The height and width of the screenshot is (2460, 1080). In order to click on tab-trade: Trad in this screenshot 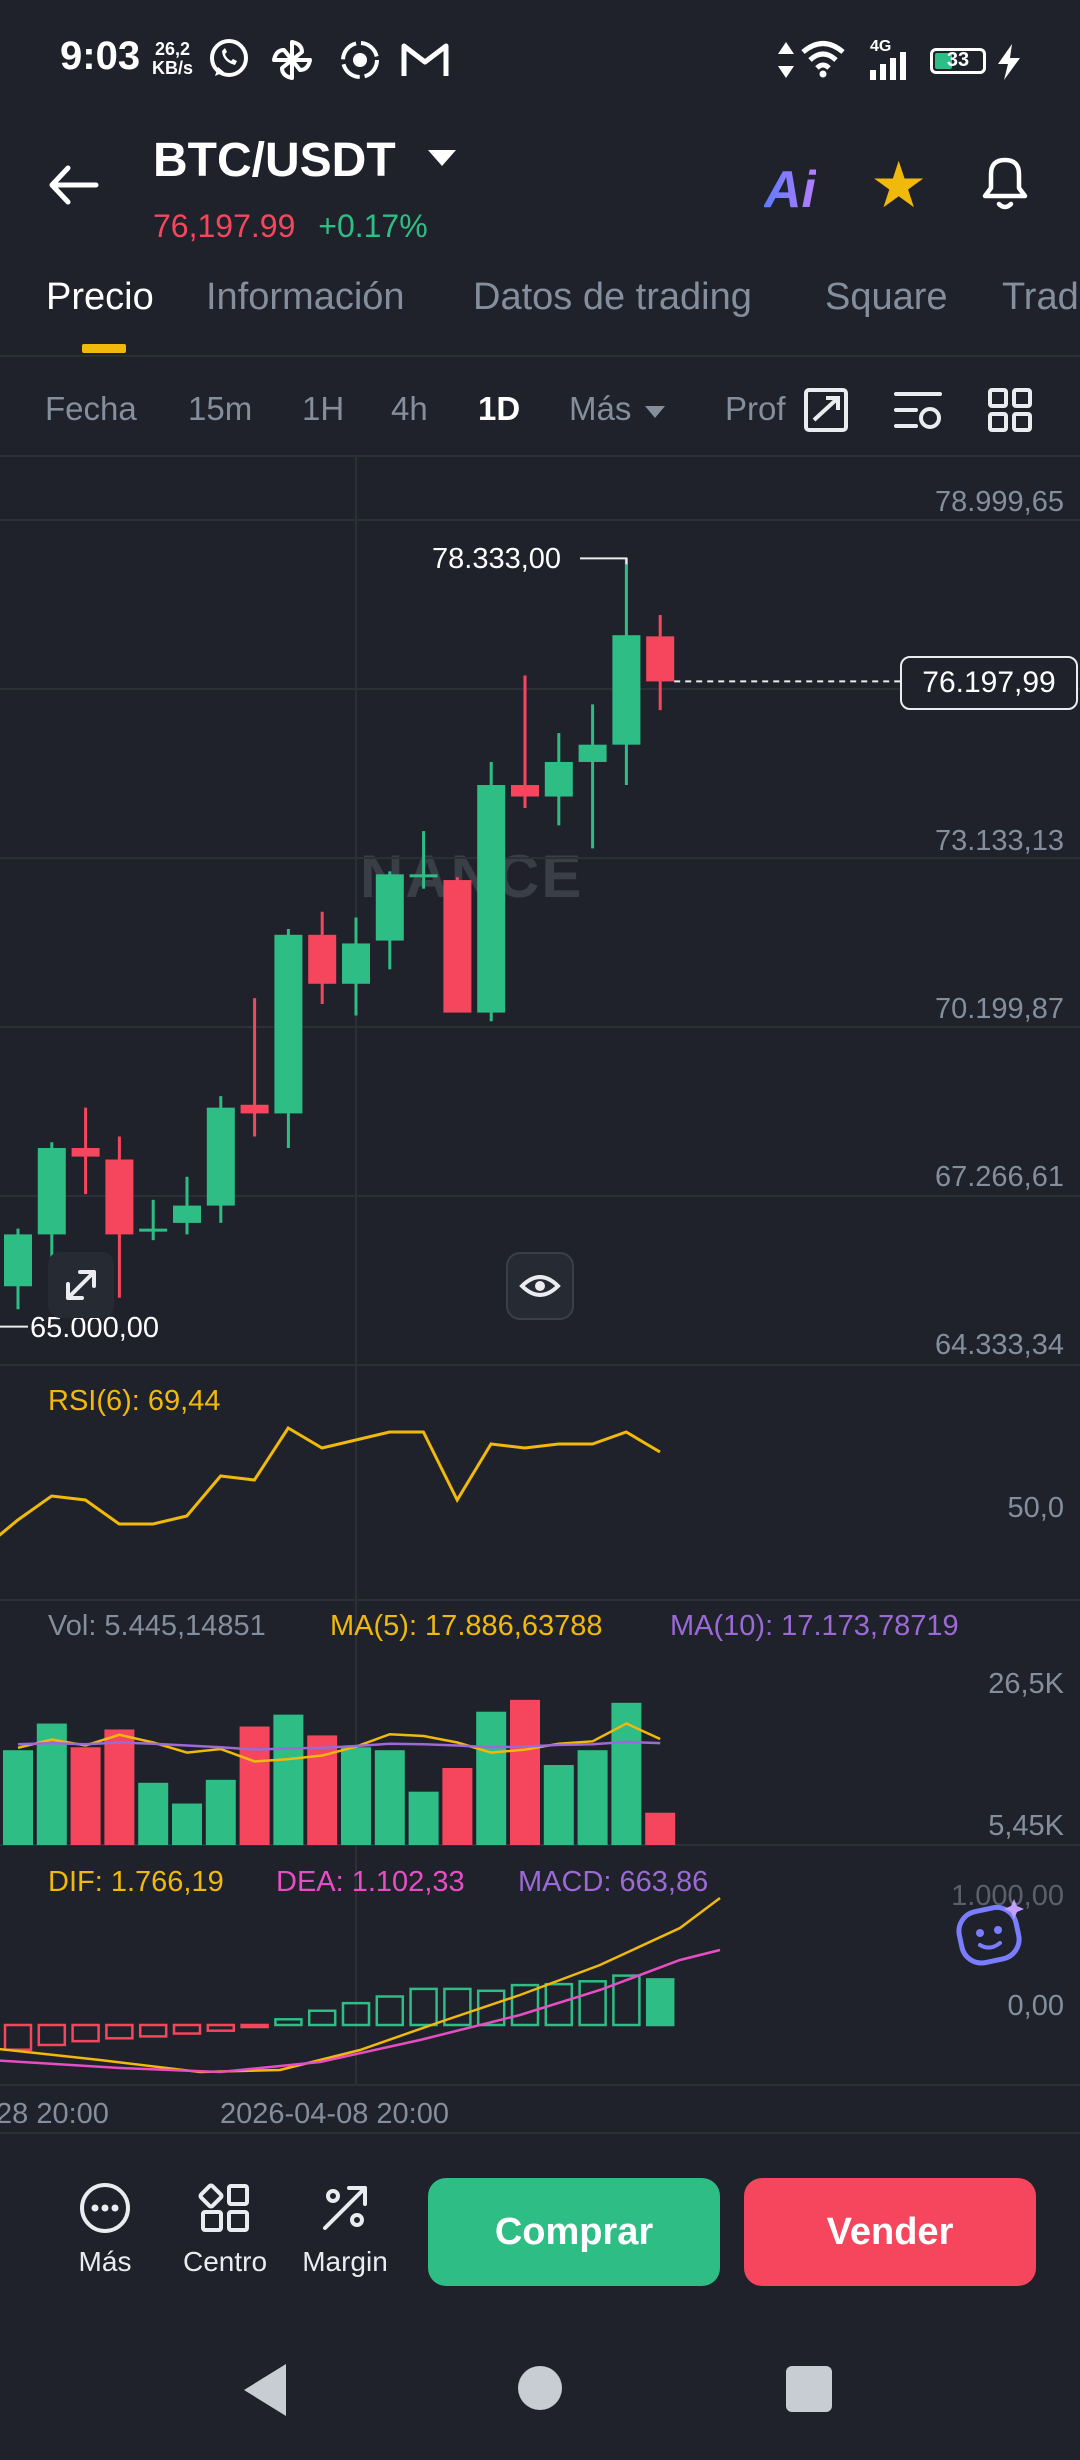, I will do `click(1040, 297)`.